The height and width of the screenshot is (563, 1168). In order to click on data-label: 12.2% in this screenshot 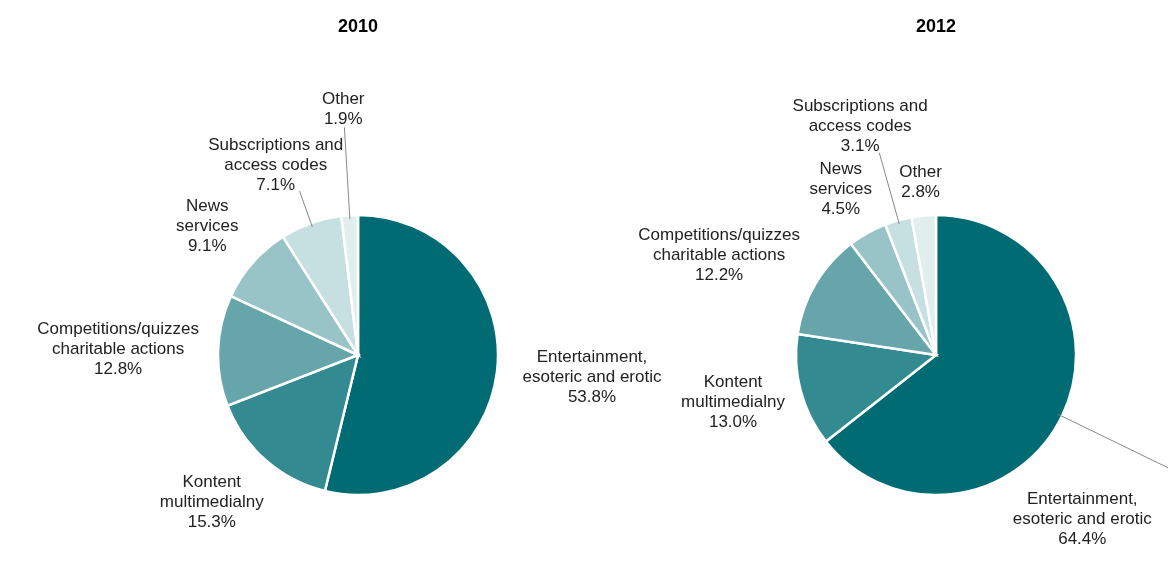, I will do `click(719, 275)`.